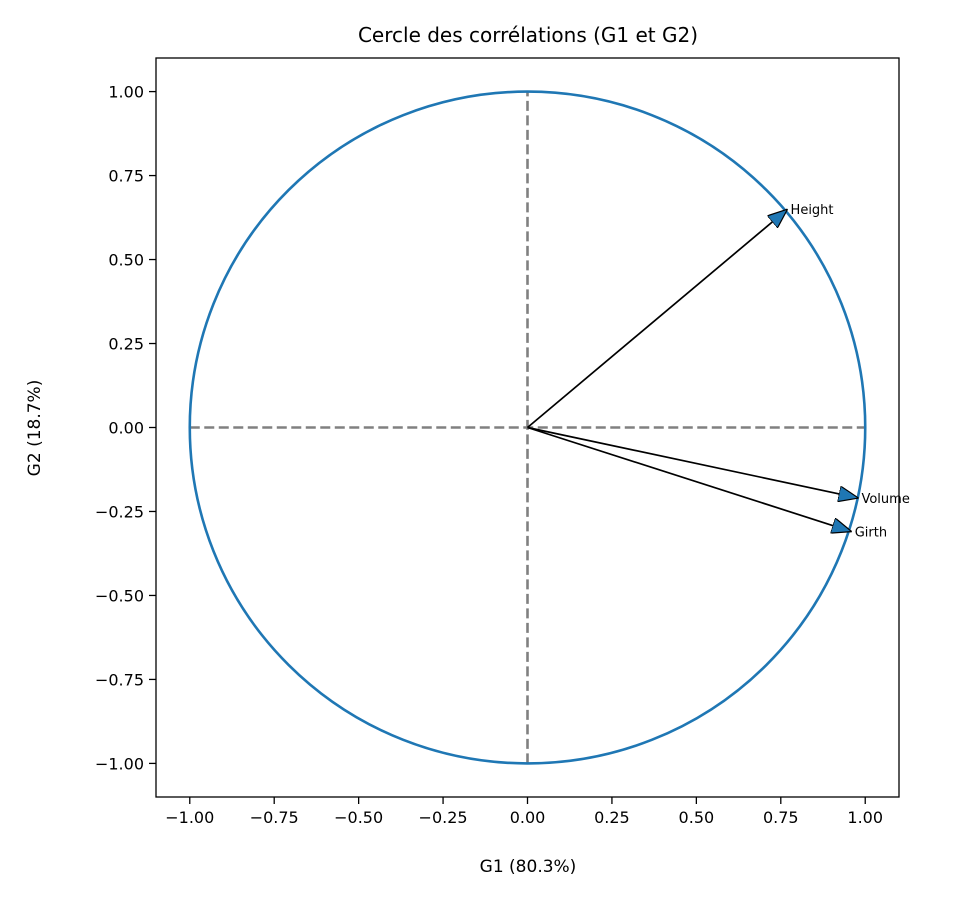  I want to click on x-tick-label: 0.25, so click(612, 817).